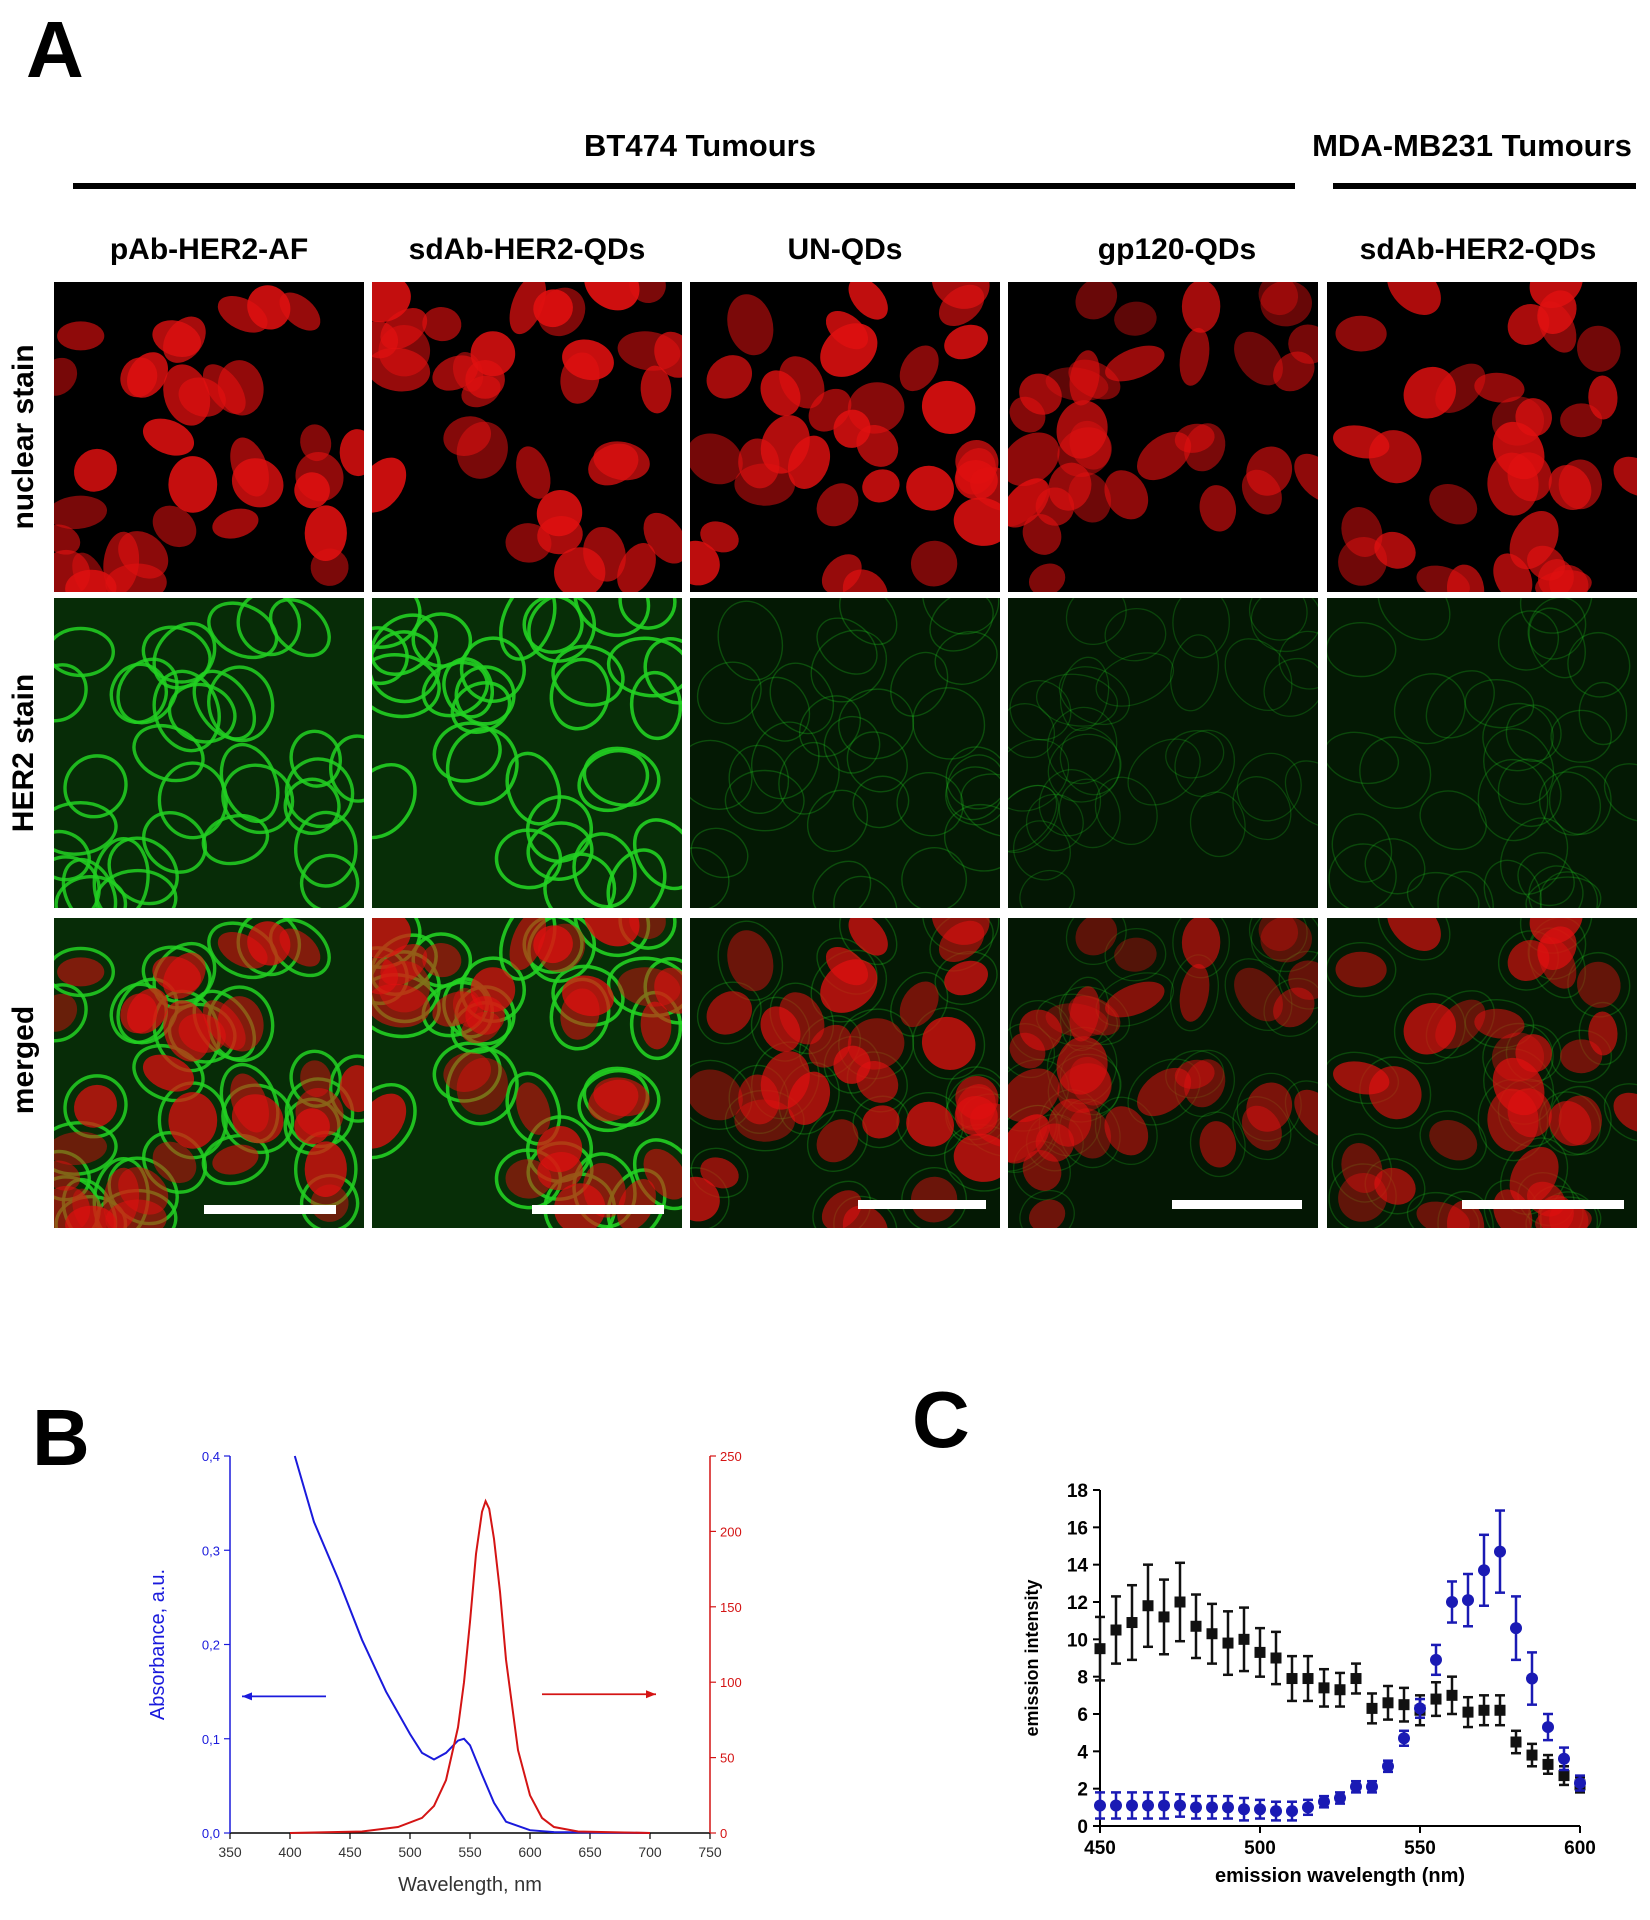 Image resolution: width=1650 pixels, height=1920 pixels. What do you see at coordinates (723, 1833) in the screenshot?
I see `y-right-tick-label: 0` at bounding box center [723, 1833].